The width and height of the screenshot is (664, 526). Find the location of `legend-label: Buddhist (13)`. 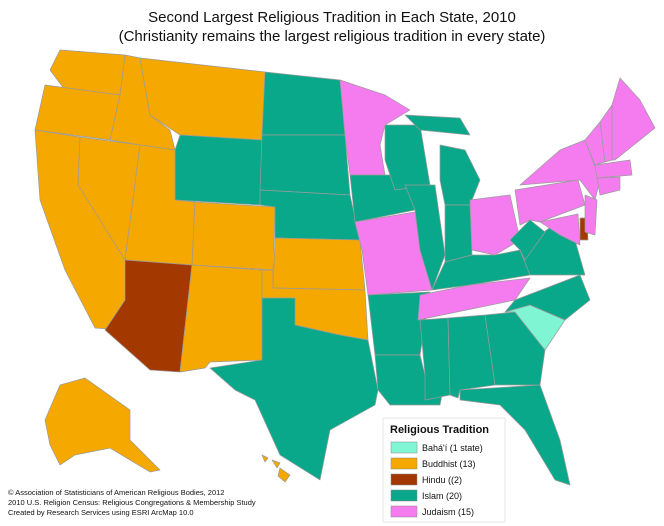

legend-label: Buddhist (13) is located at coordinates (449, 464).